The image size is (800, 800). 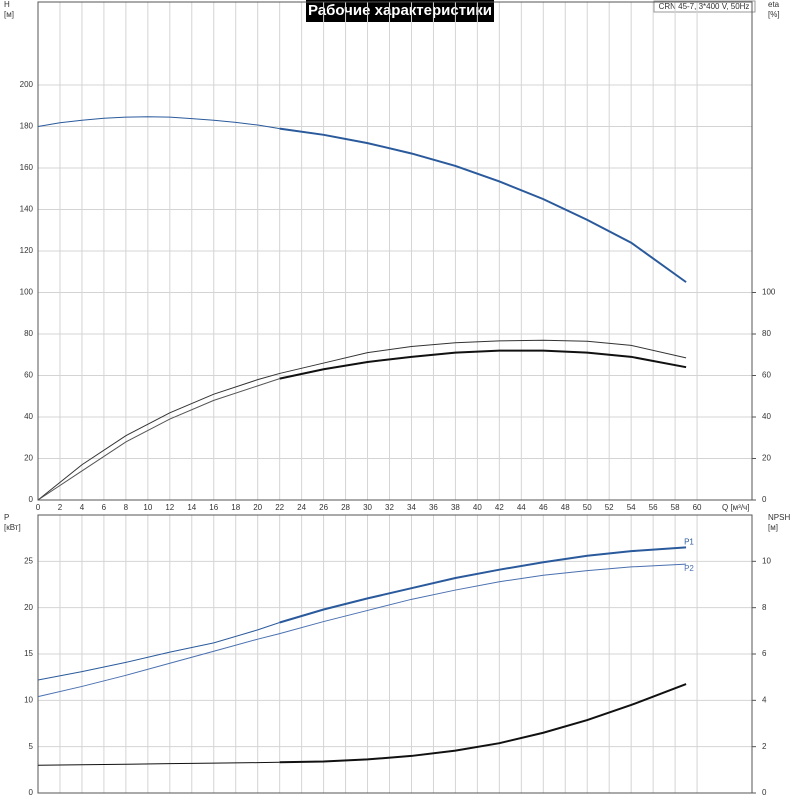 What do you see at coordinates (60, 507) in the screenshot?
I see `x-tick-label: 2` at bounding box center [60, 507].